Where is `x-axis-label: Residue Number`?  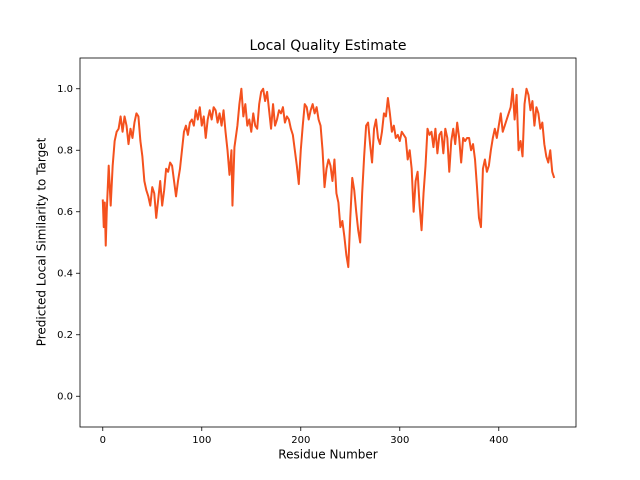
x-axis-label: Residue Number is located at coordinates (327, 455).